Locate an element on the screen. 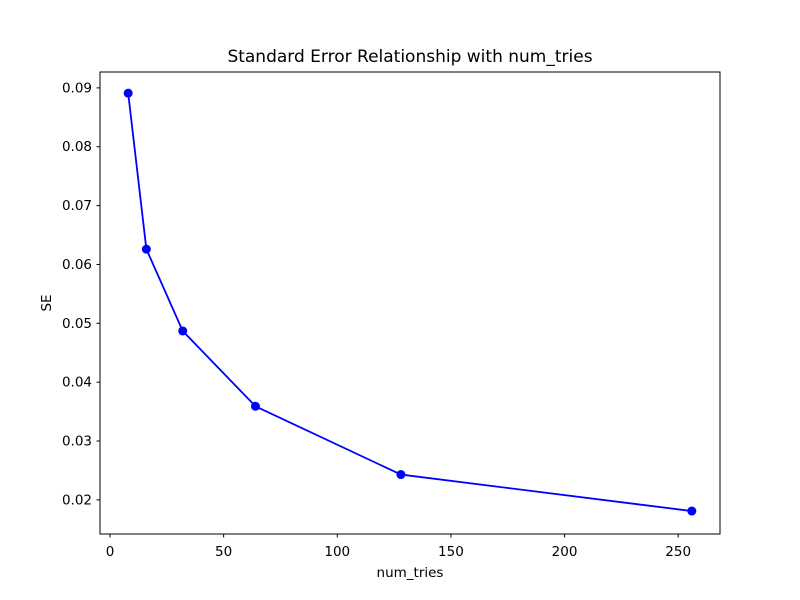 The height and width of the screenshot is (600, 800). y-tick-label: 0.06 is located at coordinates (77, 265).